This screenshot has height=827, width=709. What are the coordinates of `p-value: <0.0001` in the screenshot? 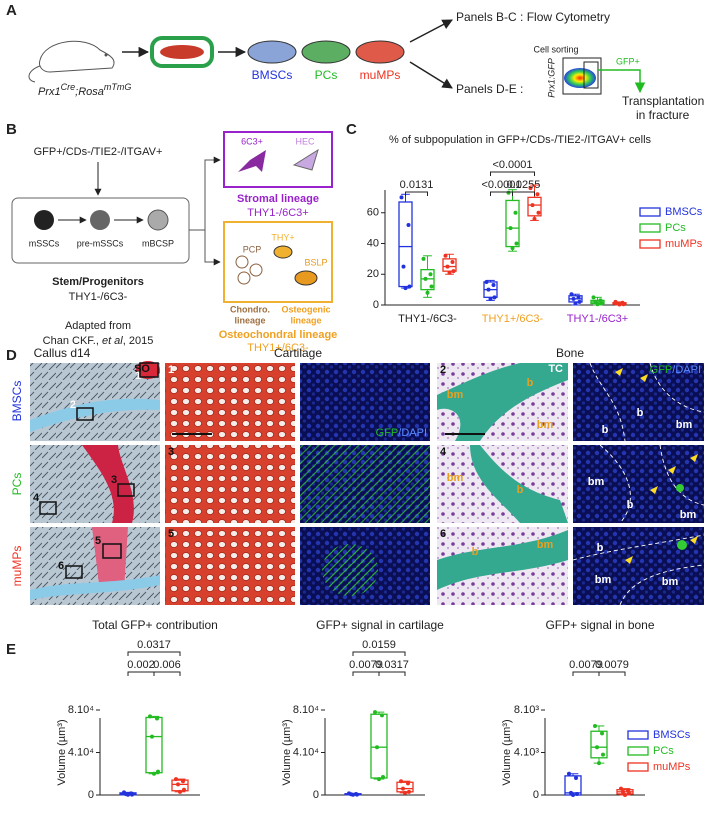 It's located at (512, 165).